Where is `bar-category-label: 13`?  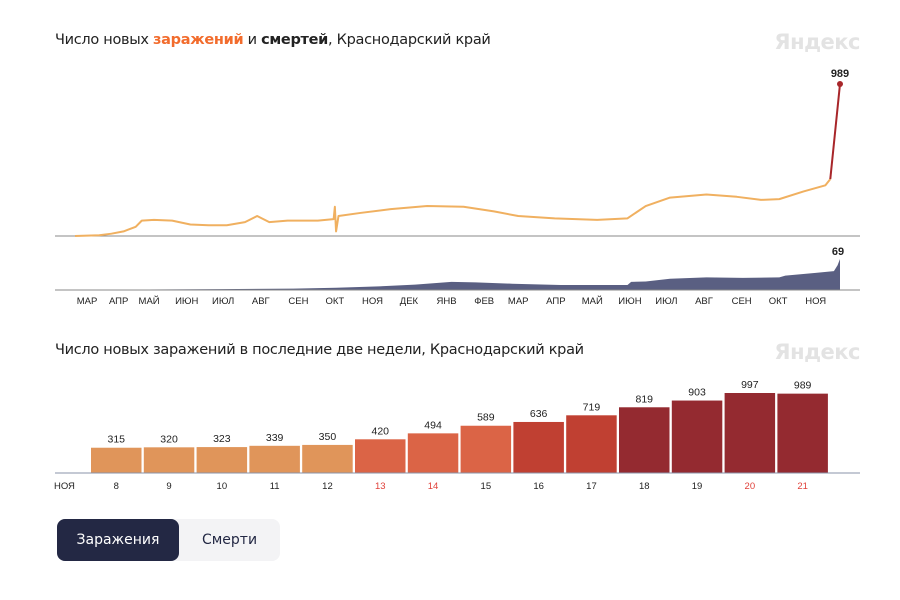
bar-category-label: 13 is located at coordinates (380, 486).